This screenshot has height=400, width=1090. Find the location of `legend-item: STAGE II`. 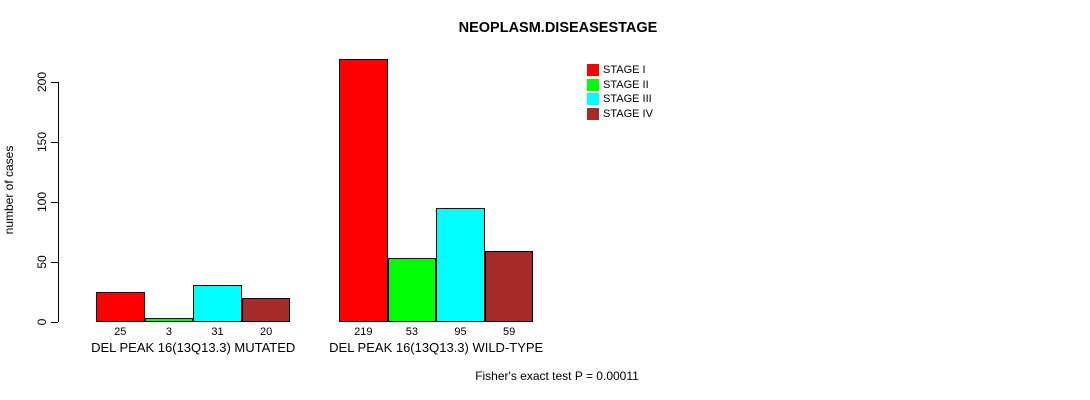

legend-item: STAGE II is located at coordinates (620, 84).